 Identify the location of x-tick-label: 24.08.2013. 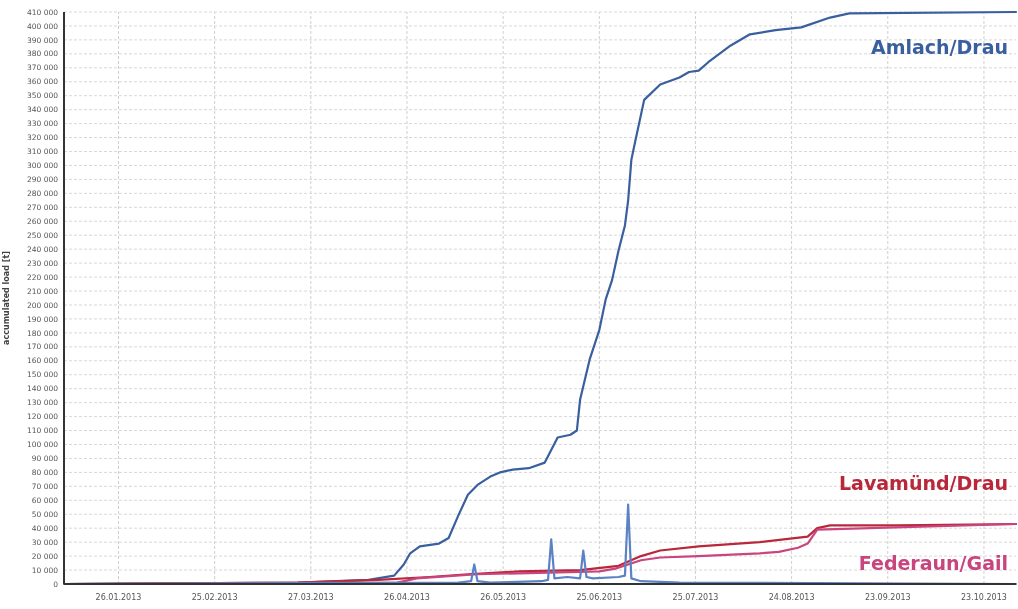
(791, 597).